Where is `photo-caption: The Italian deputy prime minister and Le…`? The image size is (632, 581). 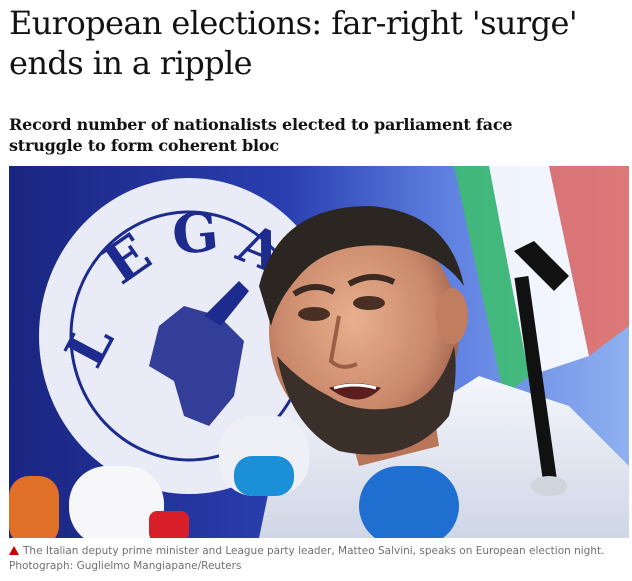 photo-caption: The Italian deputy prime minister and Le… is located at coordinates (316, 559).